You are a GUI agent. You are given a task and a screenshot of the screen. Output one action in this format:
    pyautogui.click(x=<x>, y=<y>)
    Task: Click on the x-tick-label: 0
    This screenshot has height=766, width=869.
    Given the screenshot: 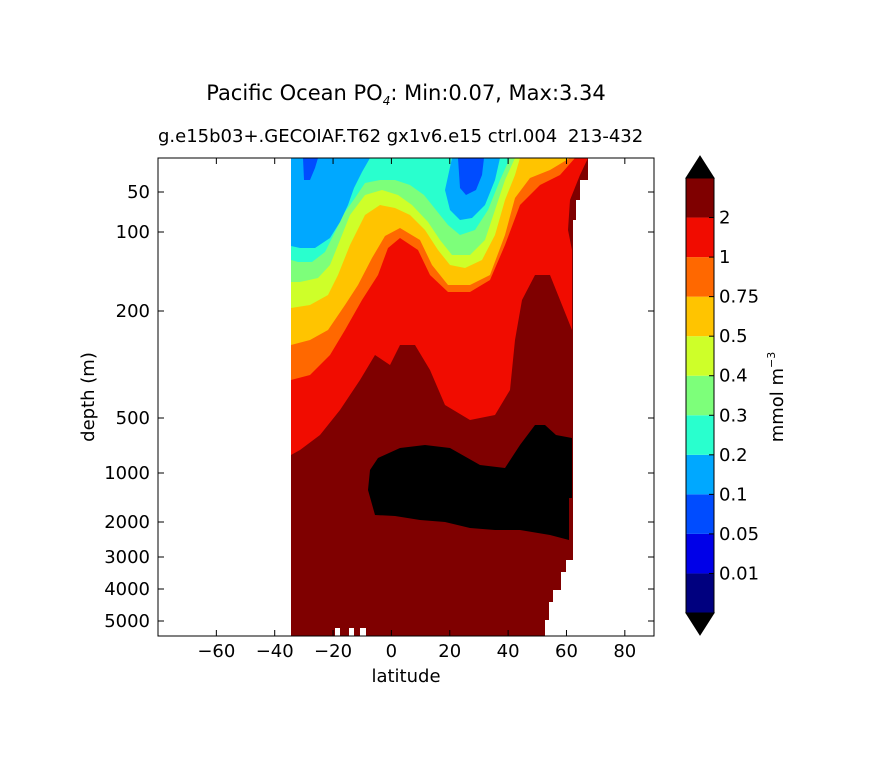 What is the action you would take?
    pyautogui.click(x=391, y=651)
    